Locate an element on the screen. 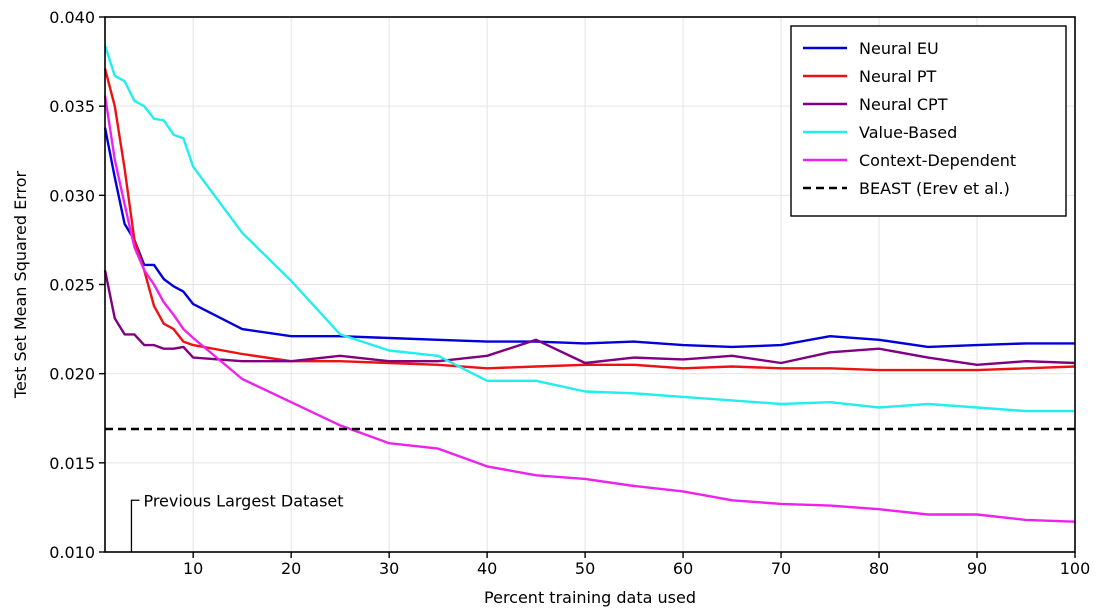  y-axis-label: Test Set Mean Squared Error is located at coordinates (20, 284).